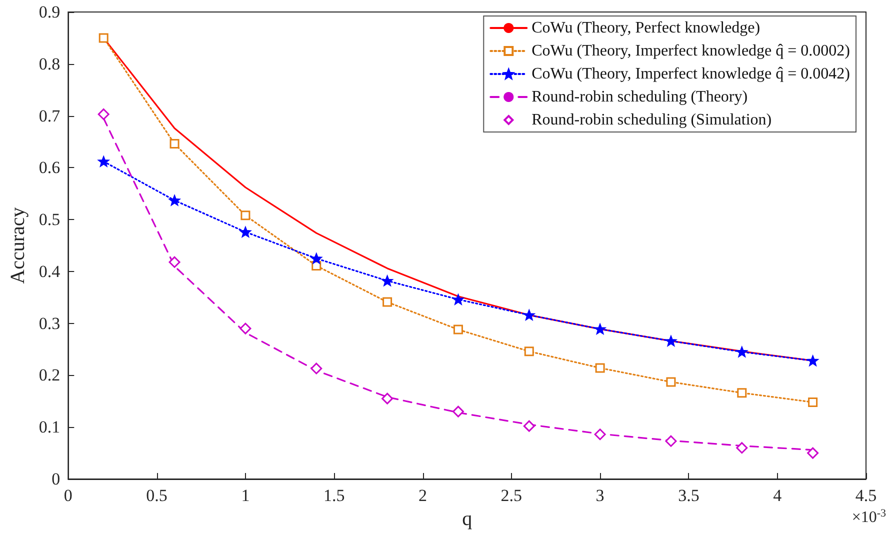 Image resolution: width=894 pixels, height=545 pixels. I want to click on x-tick-label: 2, so click(422, 495).